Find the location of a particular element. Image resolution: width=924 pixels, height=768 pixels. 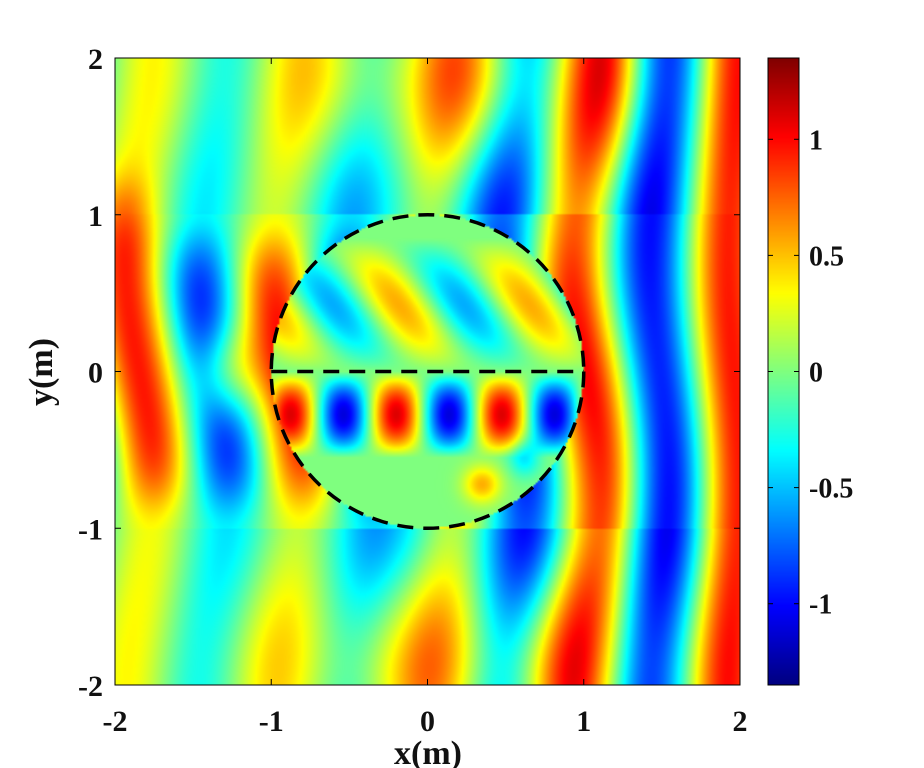

x-tick-label: 0 is located at coordinates (427, 721).